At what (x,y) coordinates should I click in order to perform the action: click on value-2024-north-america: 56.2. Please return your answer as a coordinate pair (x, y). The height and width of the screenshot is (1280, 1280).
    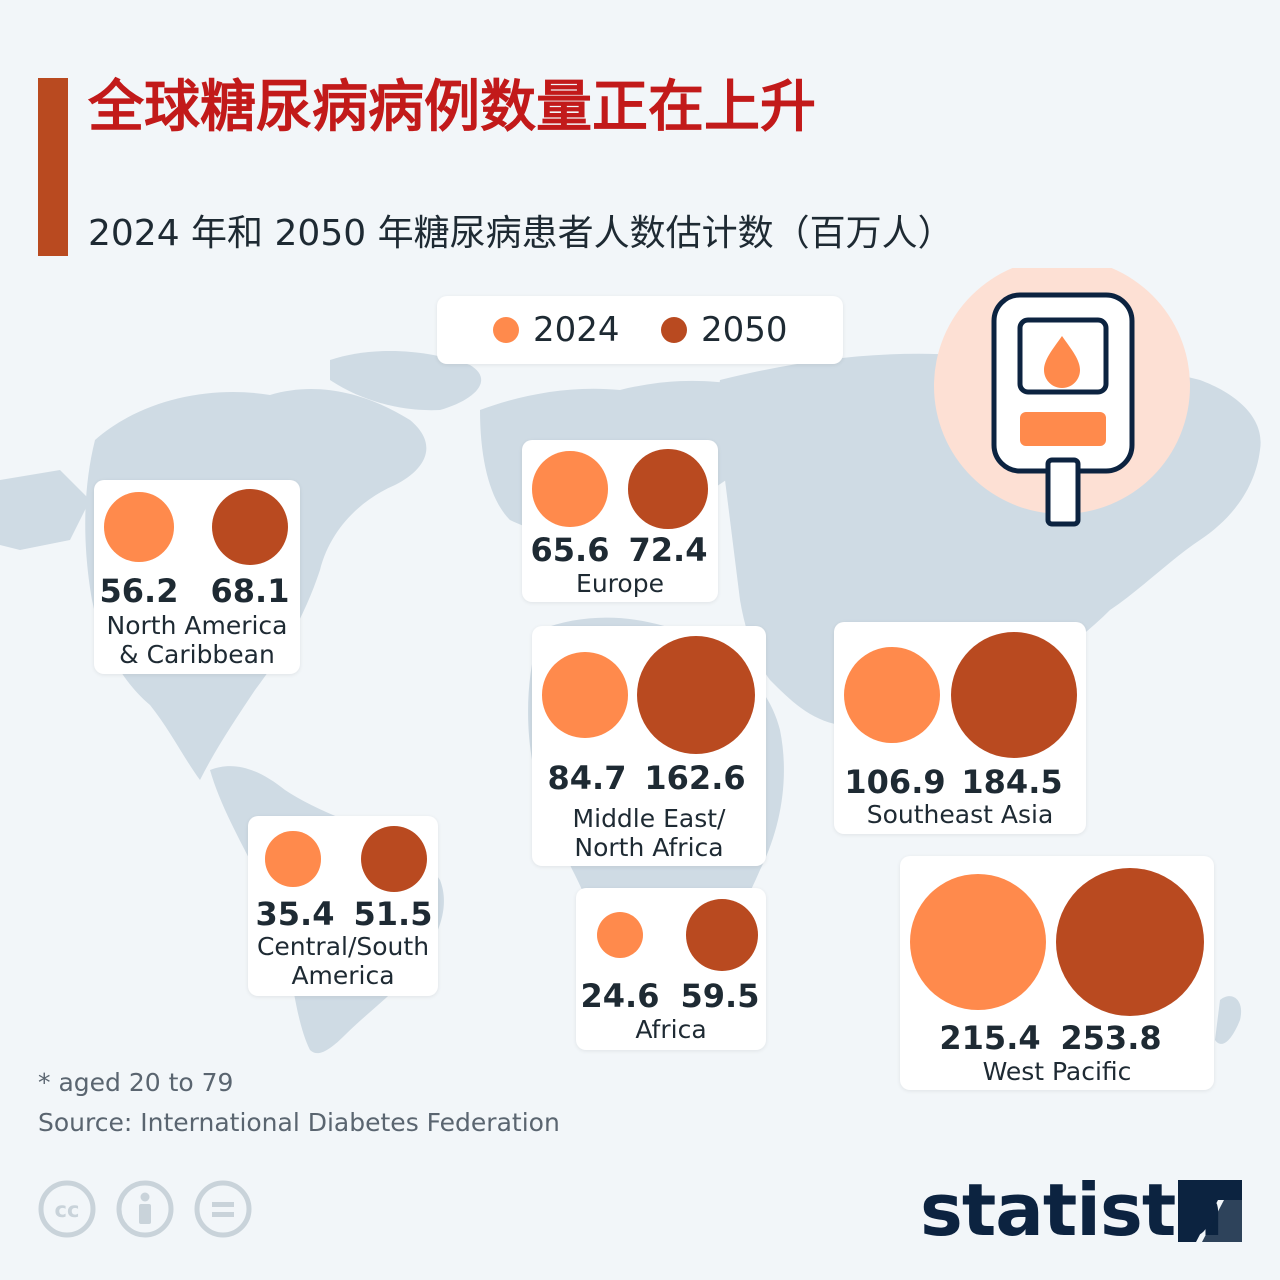
    Looking at the image, I should click on (139, 591).